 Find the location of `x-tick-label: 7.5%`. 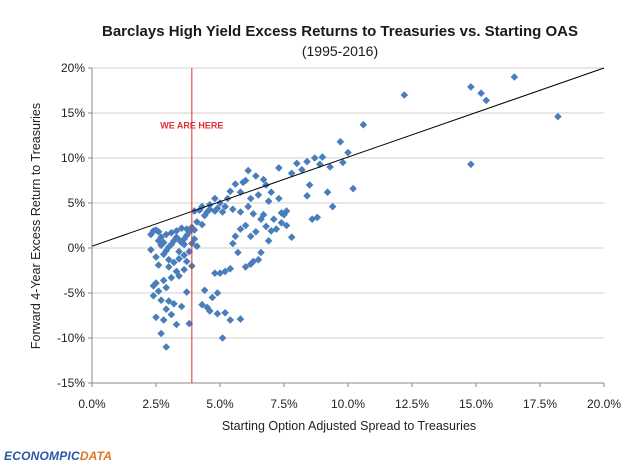

x-tick-label: 7.5% is located at coordinates (284, 404).